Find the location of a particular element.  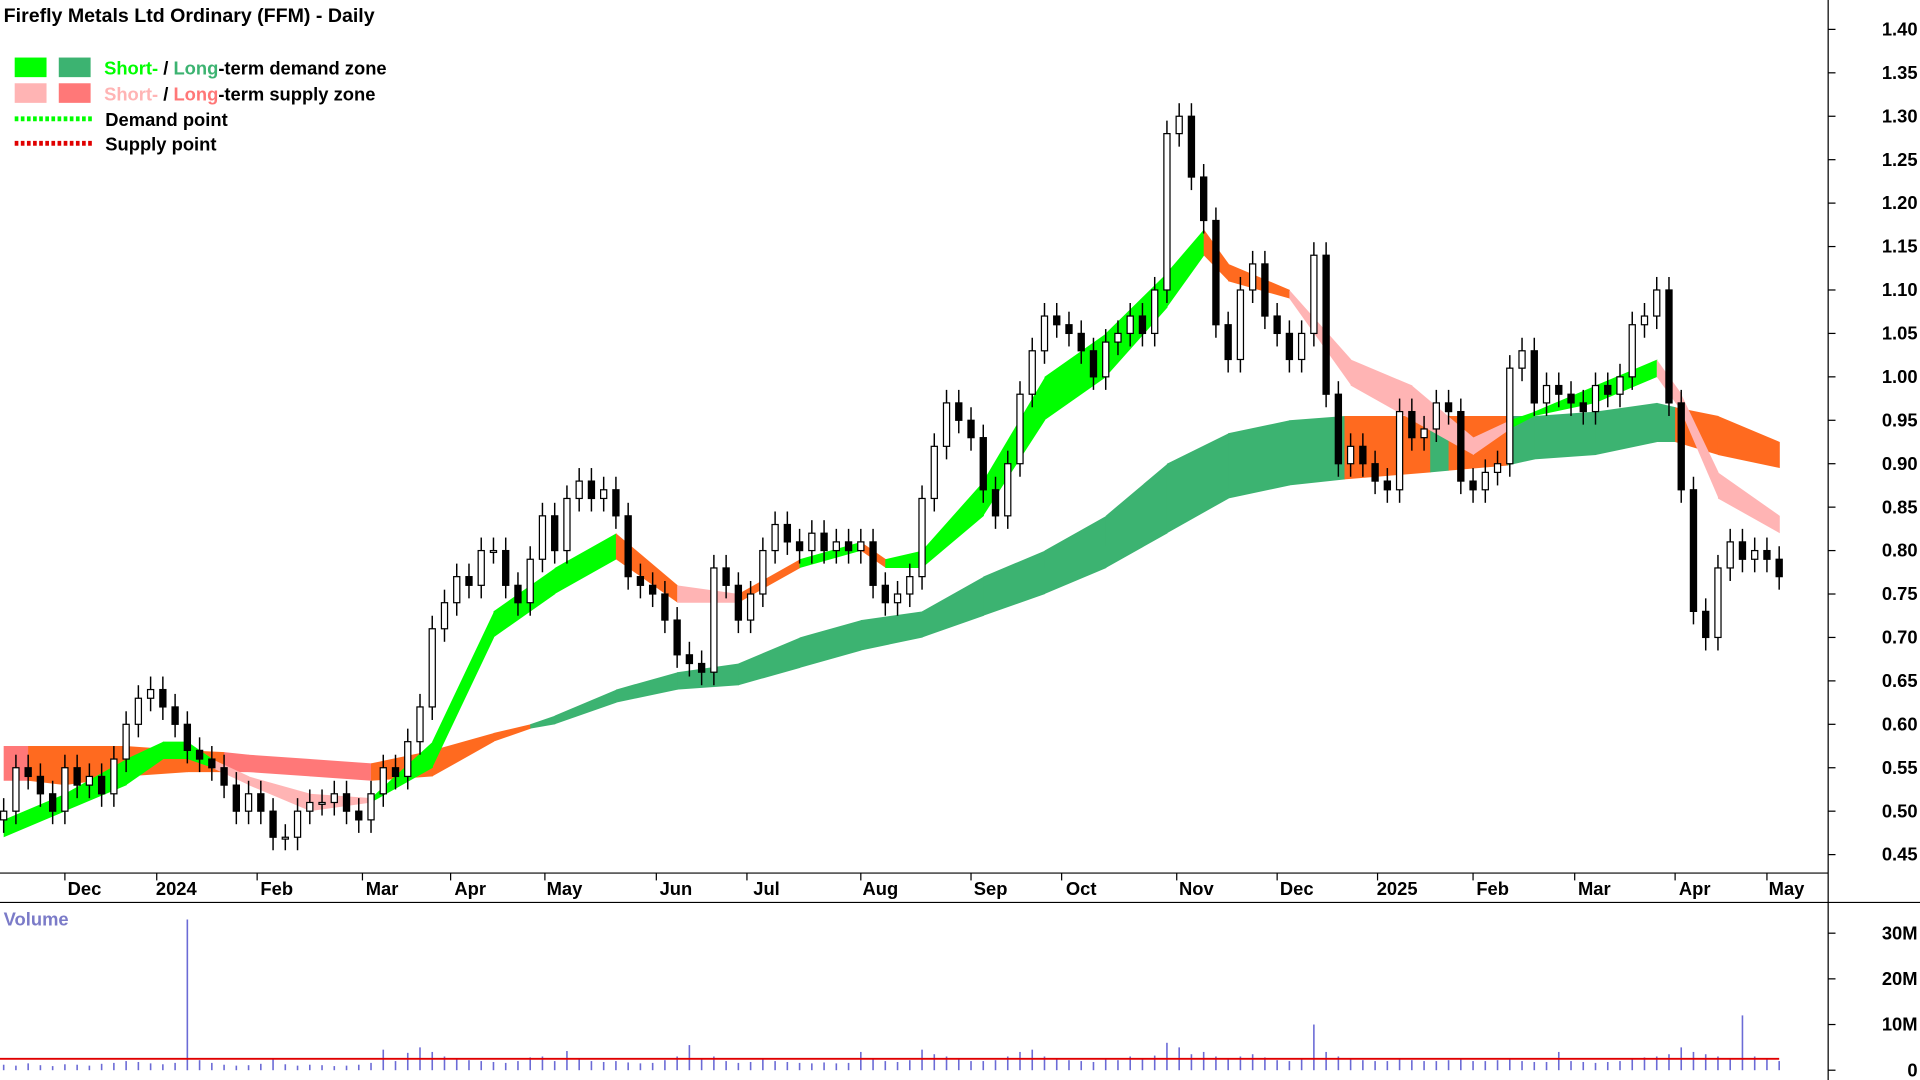

volume-tick-label: 20M is located at coordinates (1900, 978).